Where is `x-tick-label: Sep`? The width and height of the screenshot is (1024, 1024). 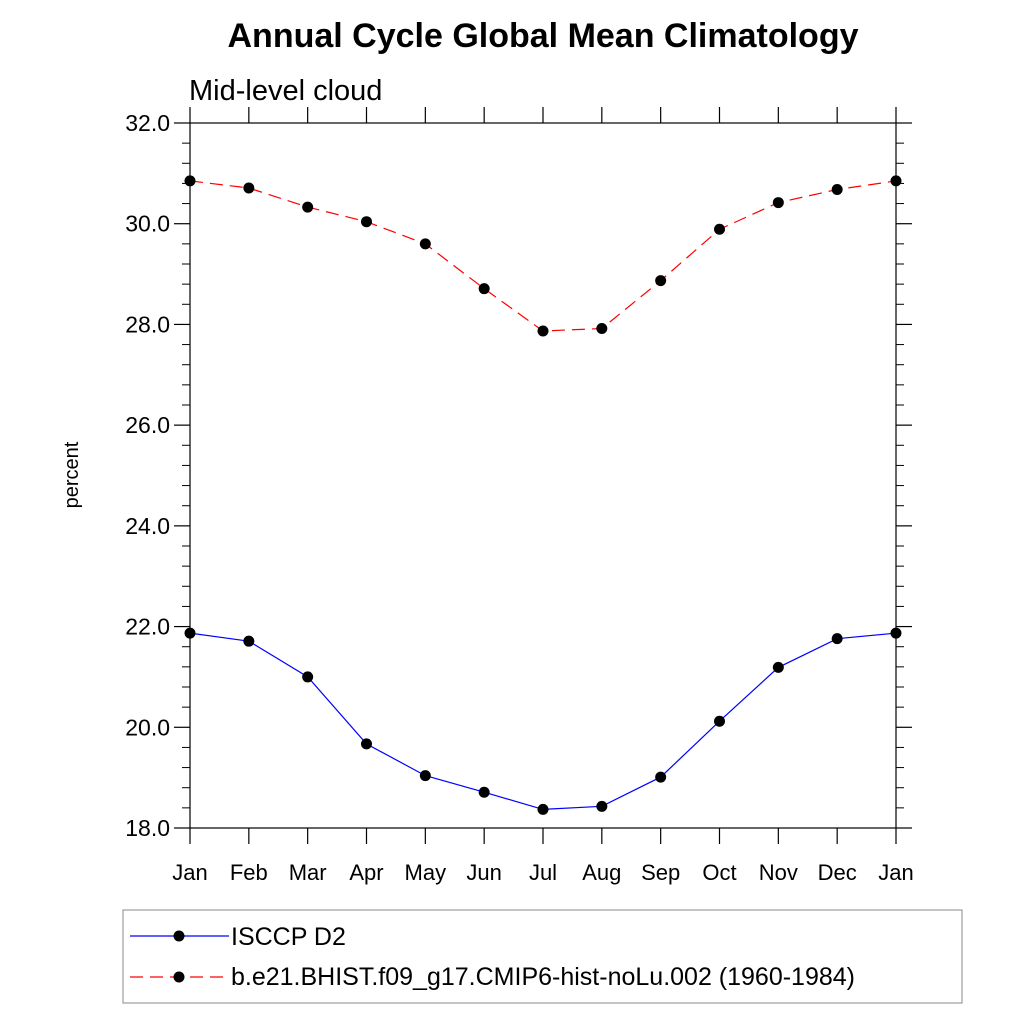
x-tick-label: Sep is located at coordinates (660, 872).